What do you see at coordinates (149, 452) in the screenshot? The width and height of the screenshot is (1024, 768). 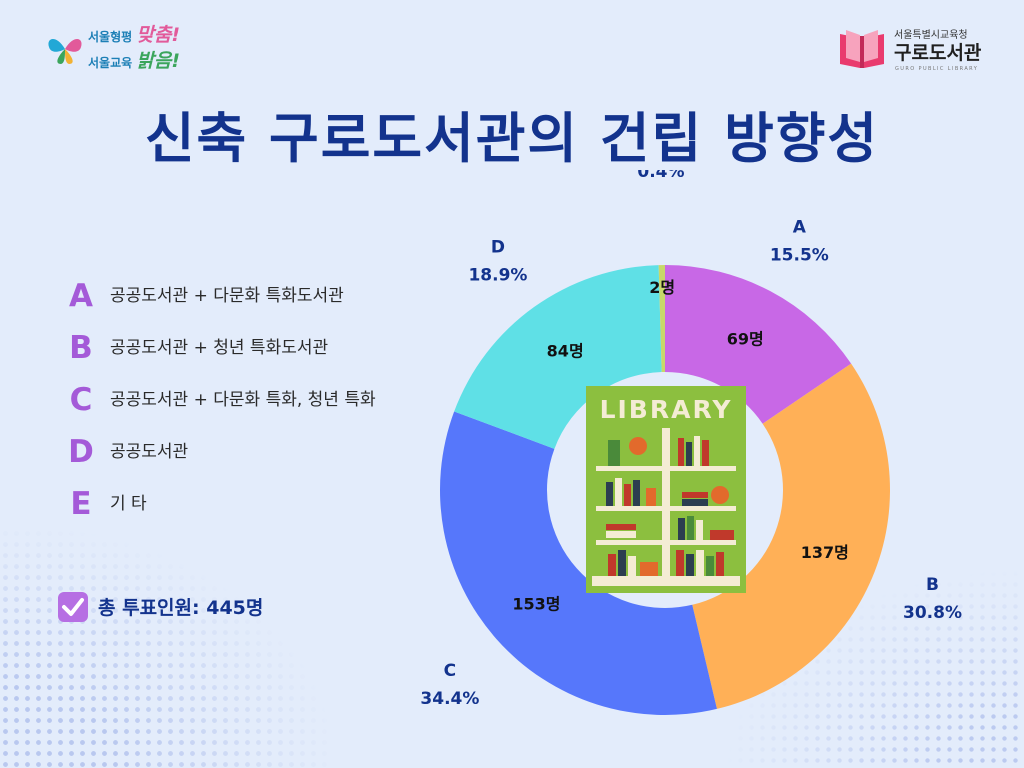 I see `legend-label: 공공도서관` at bounding box center [149, 452].